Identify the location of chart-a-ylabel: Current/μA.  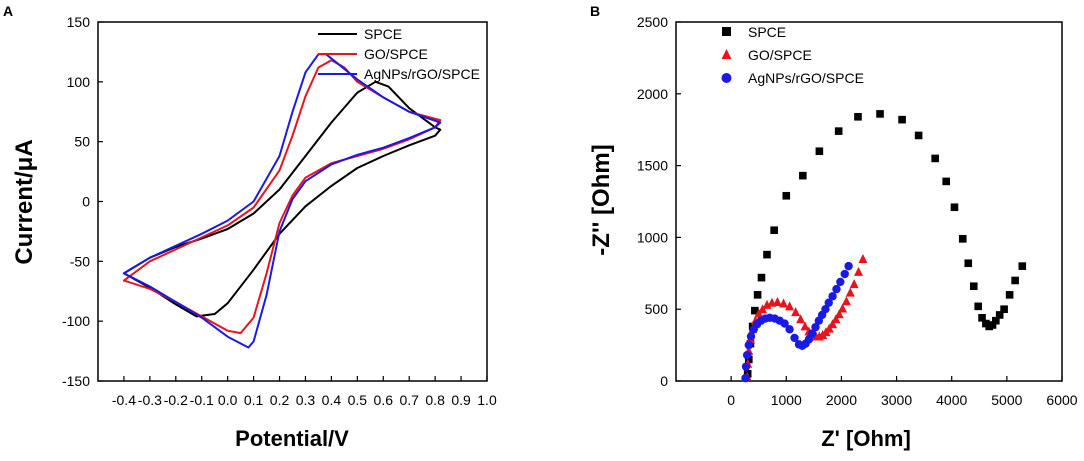
(24, 201).